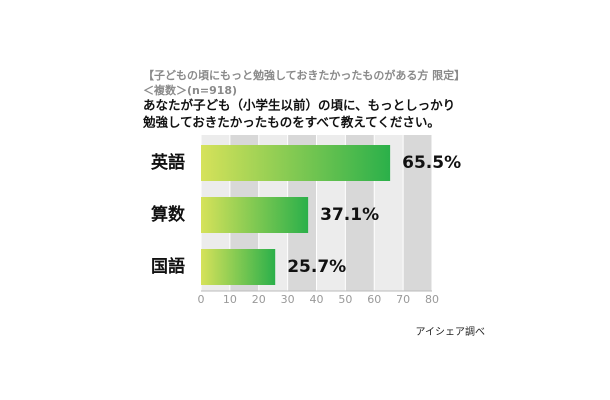 This screenshot has height=400, width=610. What do you see at coordinates (190, 90) in the screenshot?
I see `chart-subtitle: ＜複数＞(n=918)` at bounding box center [190, 90].